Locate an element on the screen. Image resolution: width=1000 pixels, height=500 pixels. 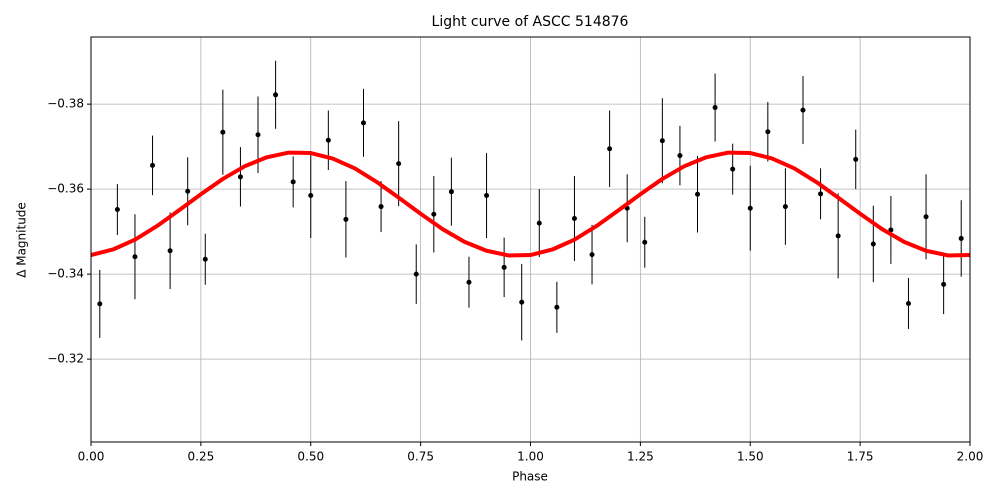
x-tick-label: 1.50 is located at coordinates (750, 457).